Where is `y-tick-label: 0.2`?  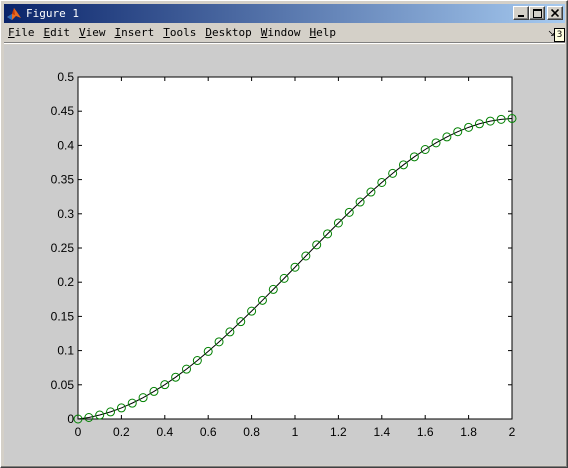 y-tick-label: 0.2 is located at coordinates (65, 282).